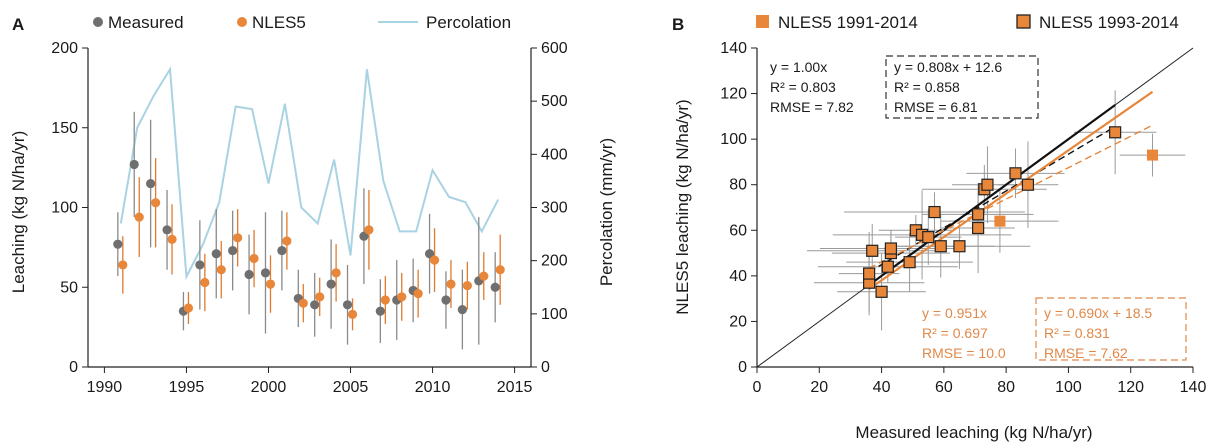 This screenshot has width=1206, height=444. What do you see at coordinates (69, 287) in the screenshot?
I see `panel-a-y-tick-label: 50` at bounding box center [69, 287].